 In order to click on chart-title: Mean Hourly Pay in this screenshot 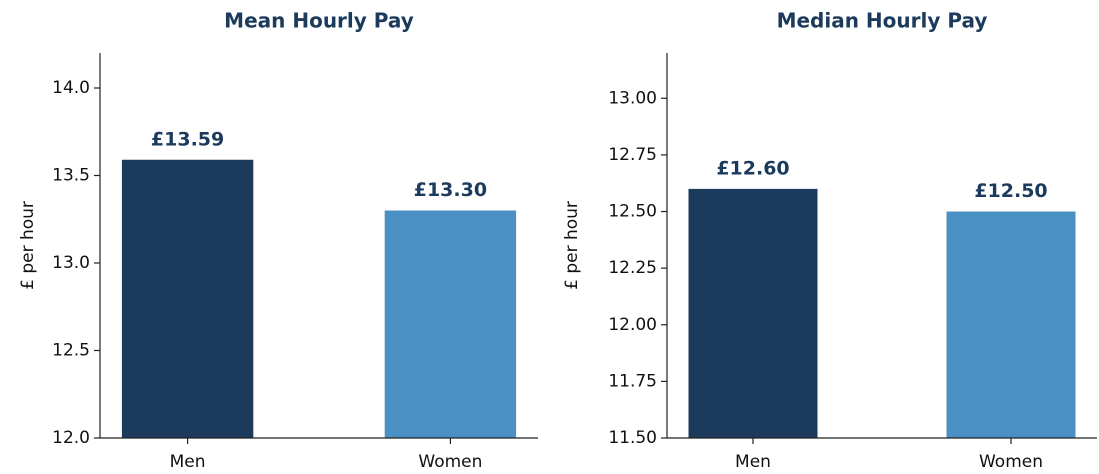, I will do `click(319, 21)`.